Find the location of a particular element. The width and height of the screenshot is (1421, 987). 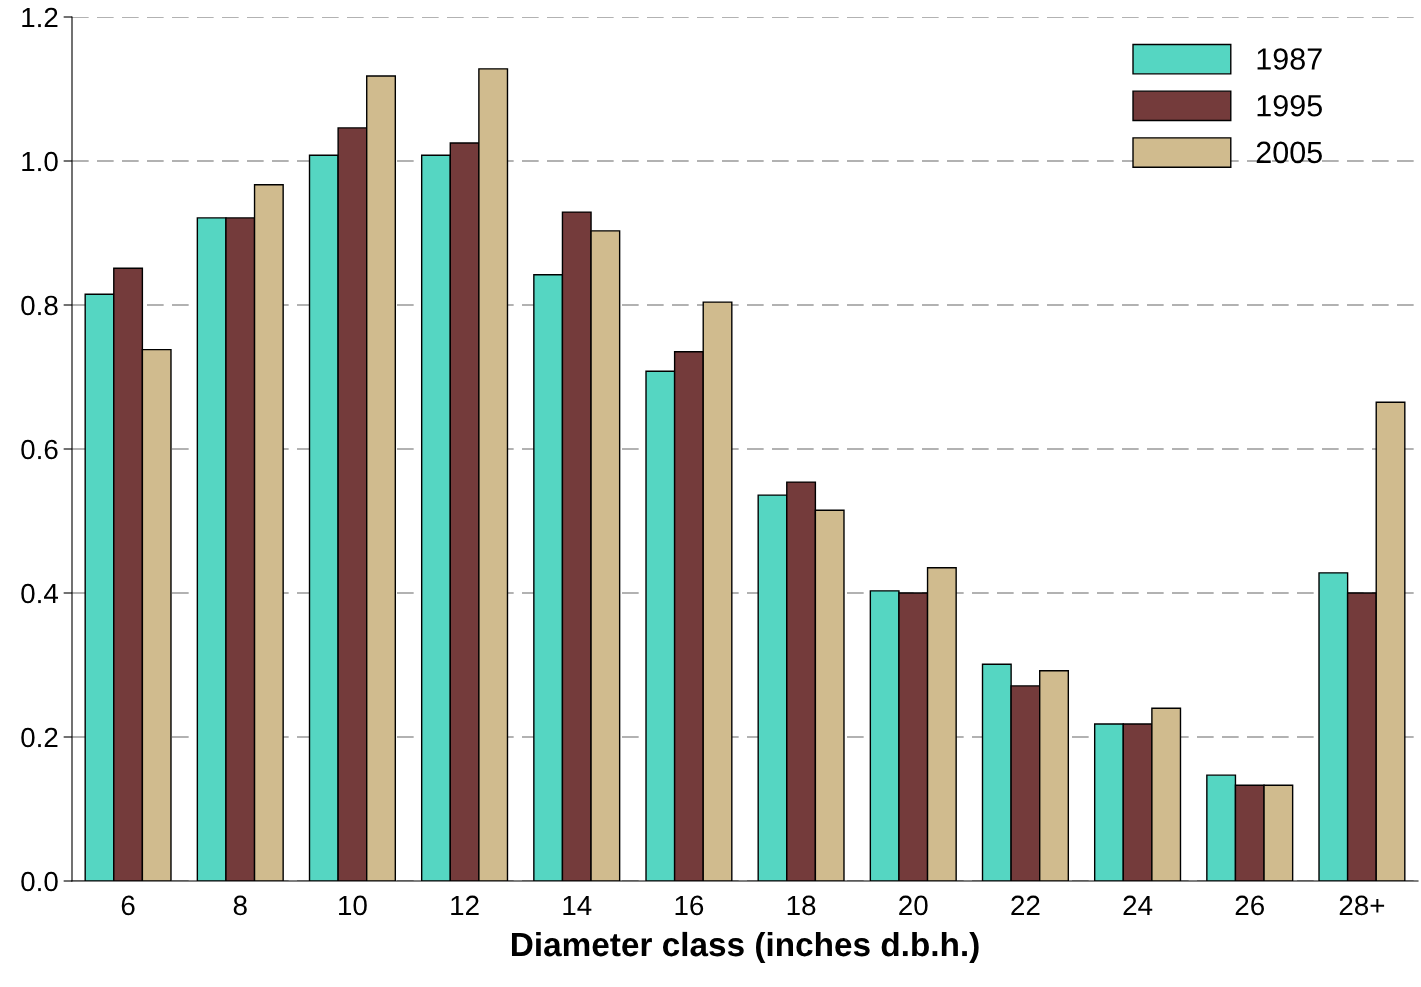

y-tick-label: 0.2 is located at coordinates (39, 737).